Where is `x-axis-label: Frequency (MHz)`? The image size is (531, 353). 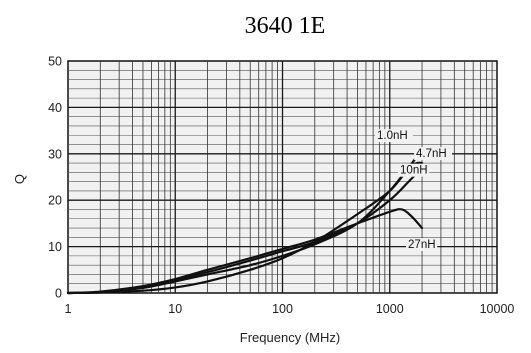
x-axis-label: Frequency (MHz) is located at coordinates (290, 337).